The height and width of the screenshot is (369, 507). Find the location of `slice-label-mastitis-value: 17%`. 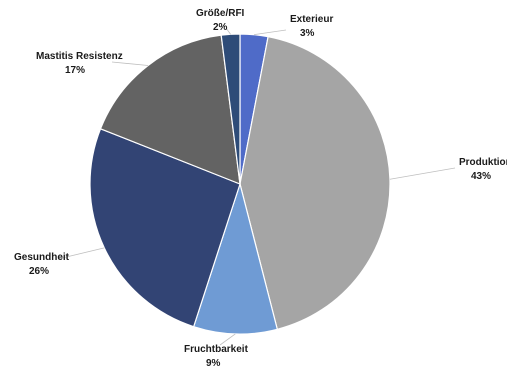

slice-label-mastitis-value: 17% is located at coordinates (75, 70).